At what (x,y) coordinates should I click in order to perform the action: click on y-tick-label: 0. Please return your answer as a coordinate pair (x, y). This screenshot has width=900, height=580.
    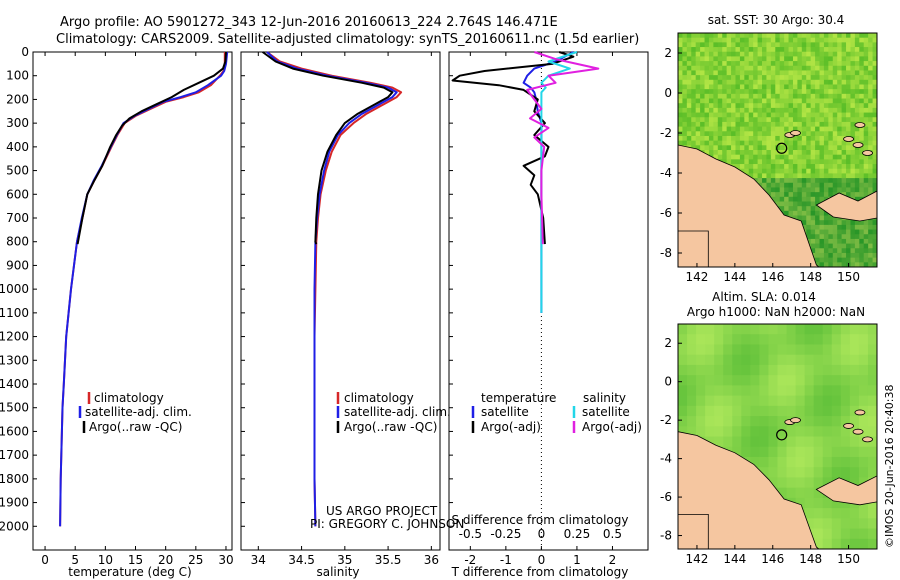
    Looking at the image, I should click on (25, 52).